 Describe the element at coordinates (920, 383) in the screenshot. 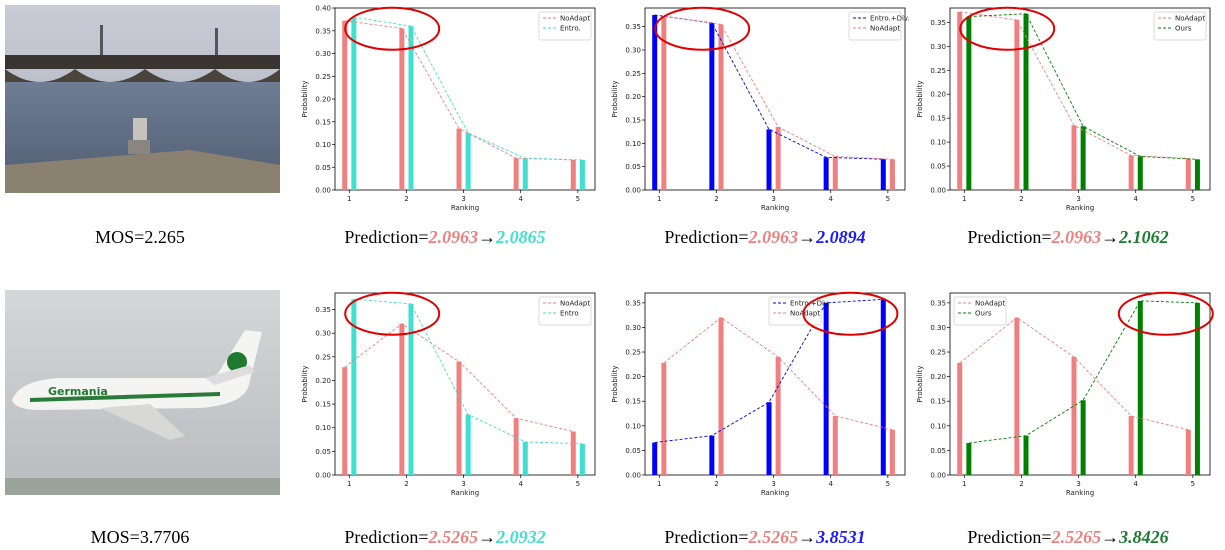

I see `y-axis-label: Probability` at that location.